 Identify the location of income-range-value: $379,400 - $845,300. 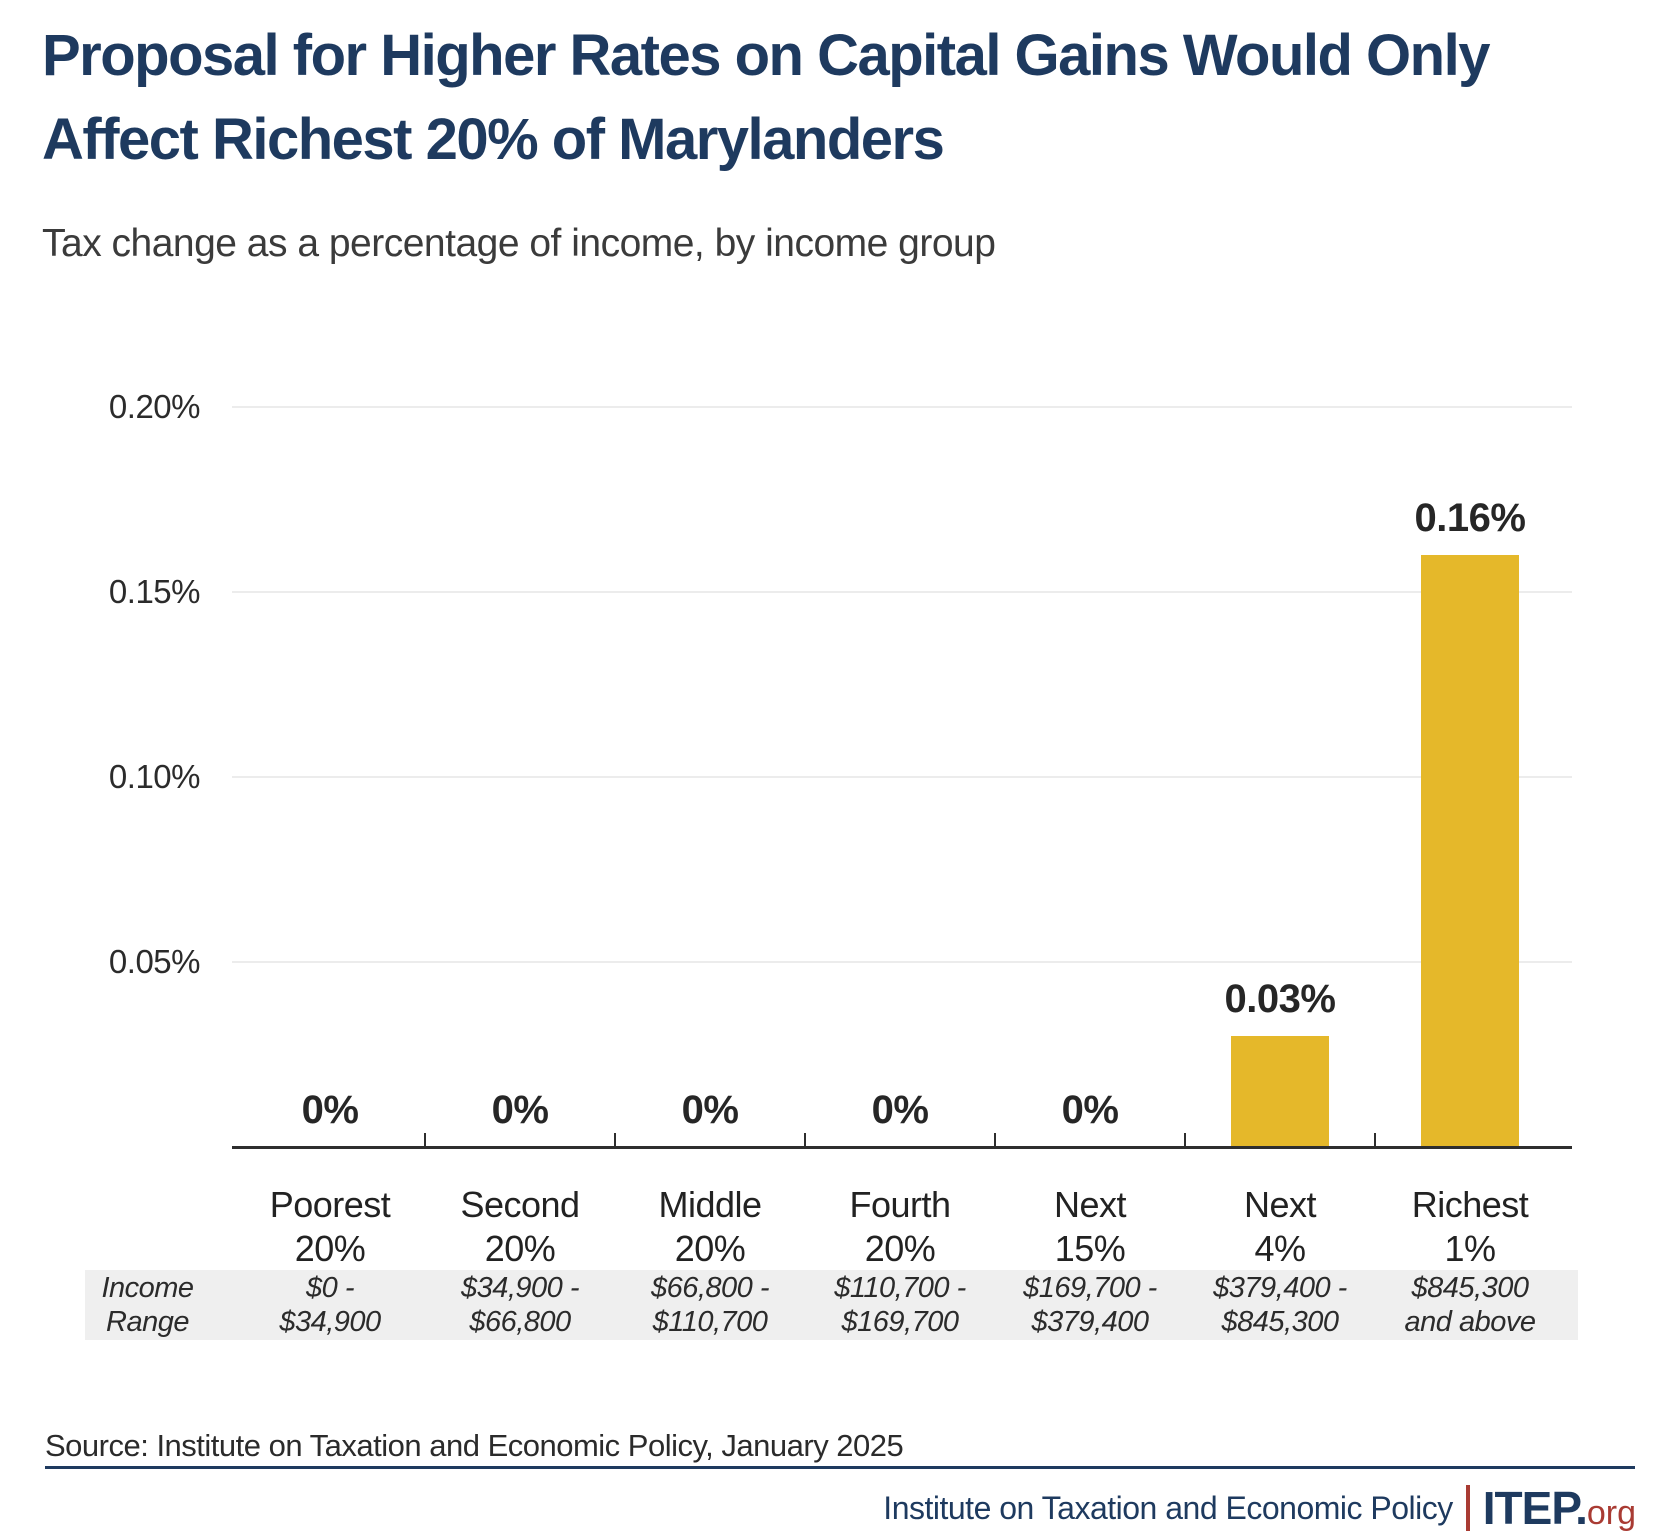
(1280, 1305).